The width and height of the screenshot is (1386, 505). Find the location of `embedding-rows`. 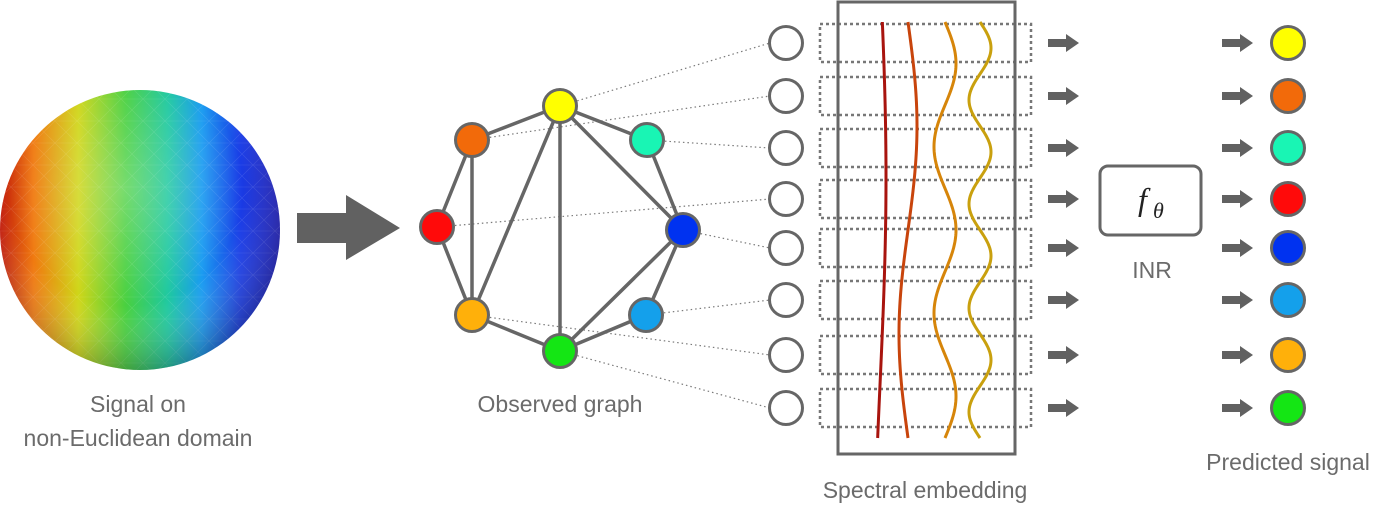

embedding-rows is located at coordinates (925, 225).